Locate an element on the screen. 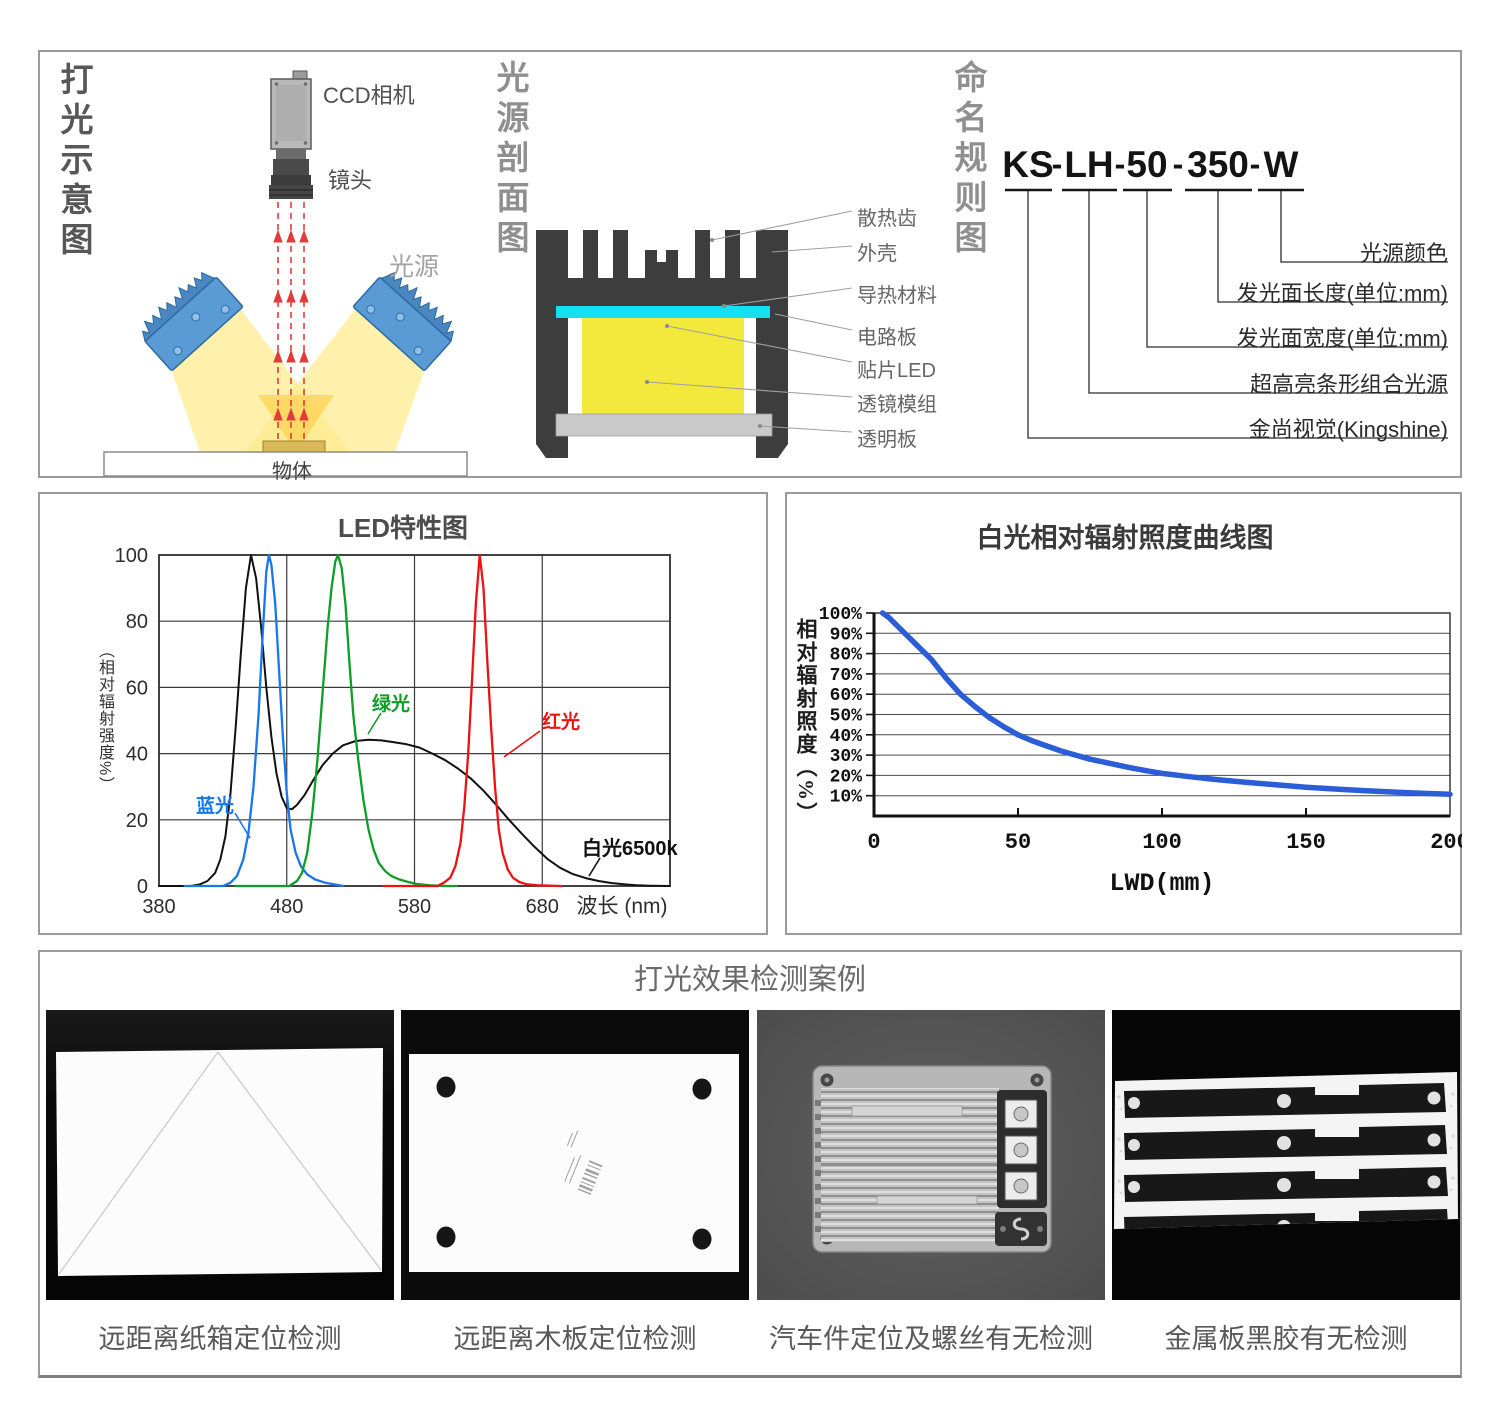 This screenshot has height=1420, width=1500. naming-connector-lines is located at coordinates (1237, 315).